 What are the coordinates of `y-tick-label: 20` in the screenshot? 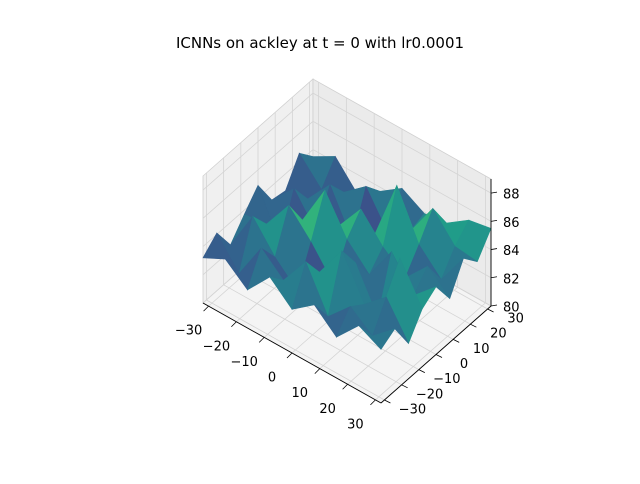 It's located at (498, 334).